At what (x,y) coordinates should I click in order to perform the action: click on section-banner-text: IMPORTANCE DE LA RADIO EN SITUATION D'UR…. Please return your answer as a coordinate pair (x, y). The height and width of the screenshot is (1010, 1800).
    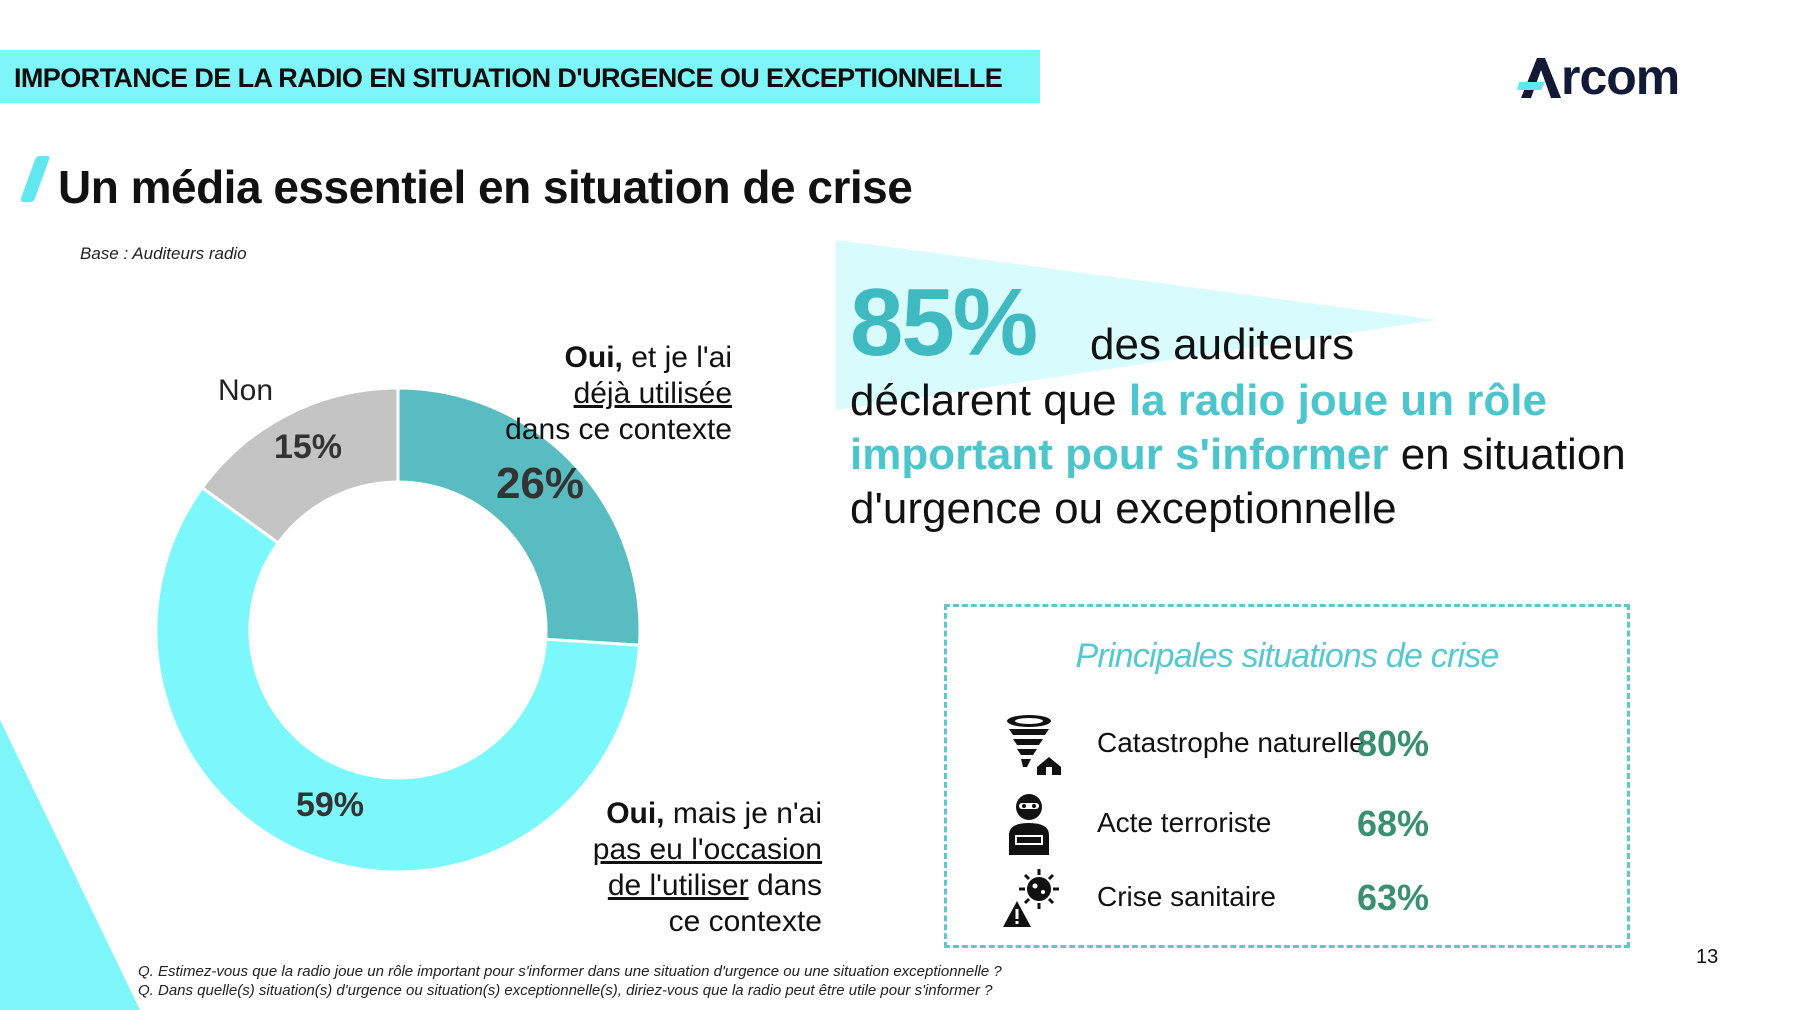
    Looking at the image, I should click on (508, 78).